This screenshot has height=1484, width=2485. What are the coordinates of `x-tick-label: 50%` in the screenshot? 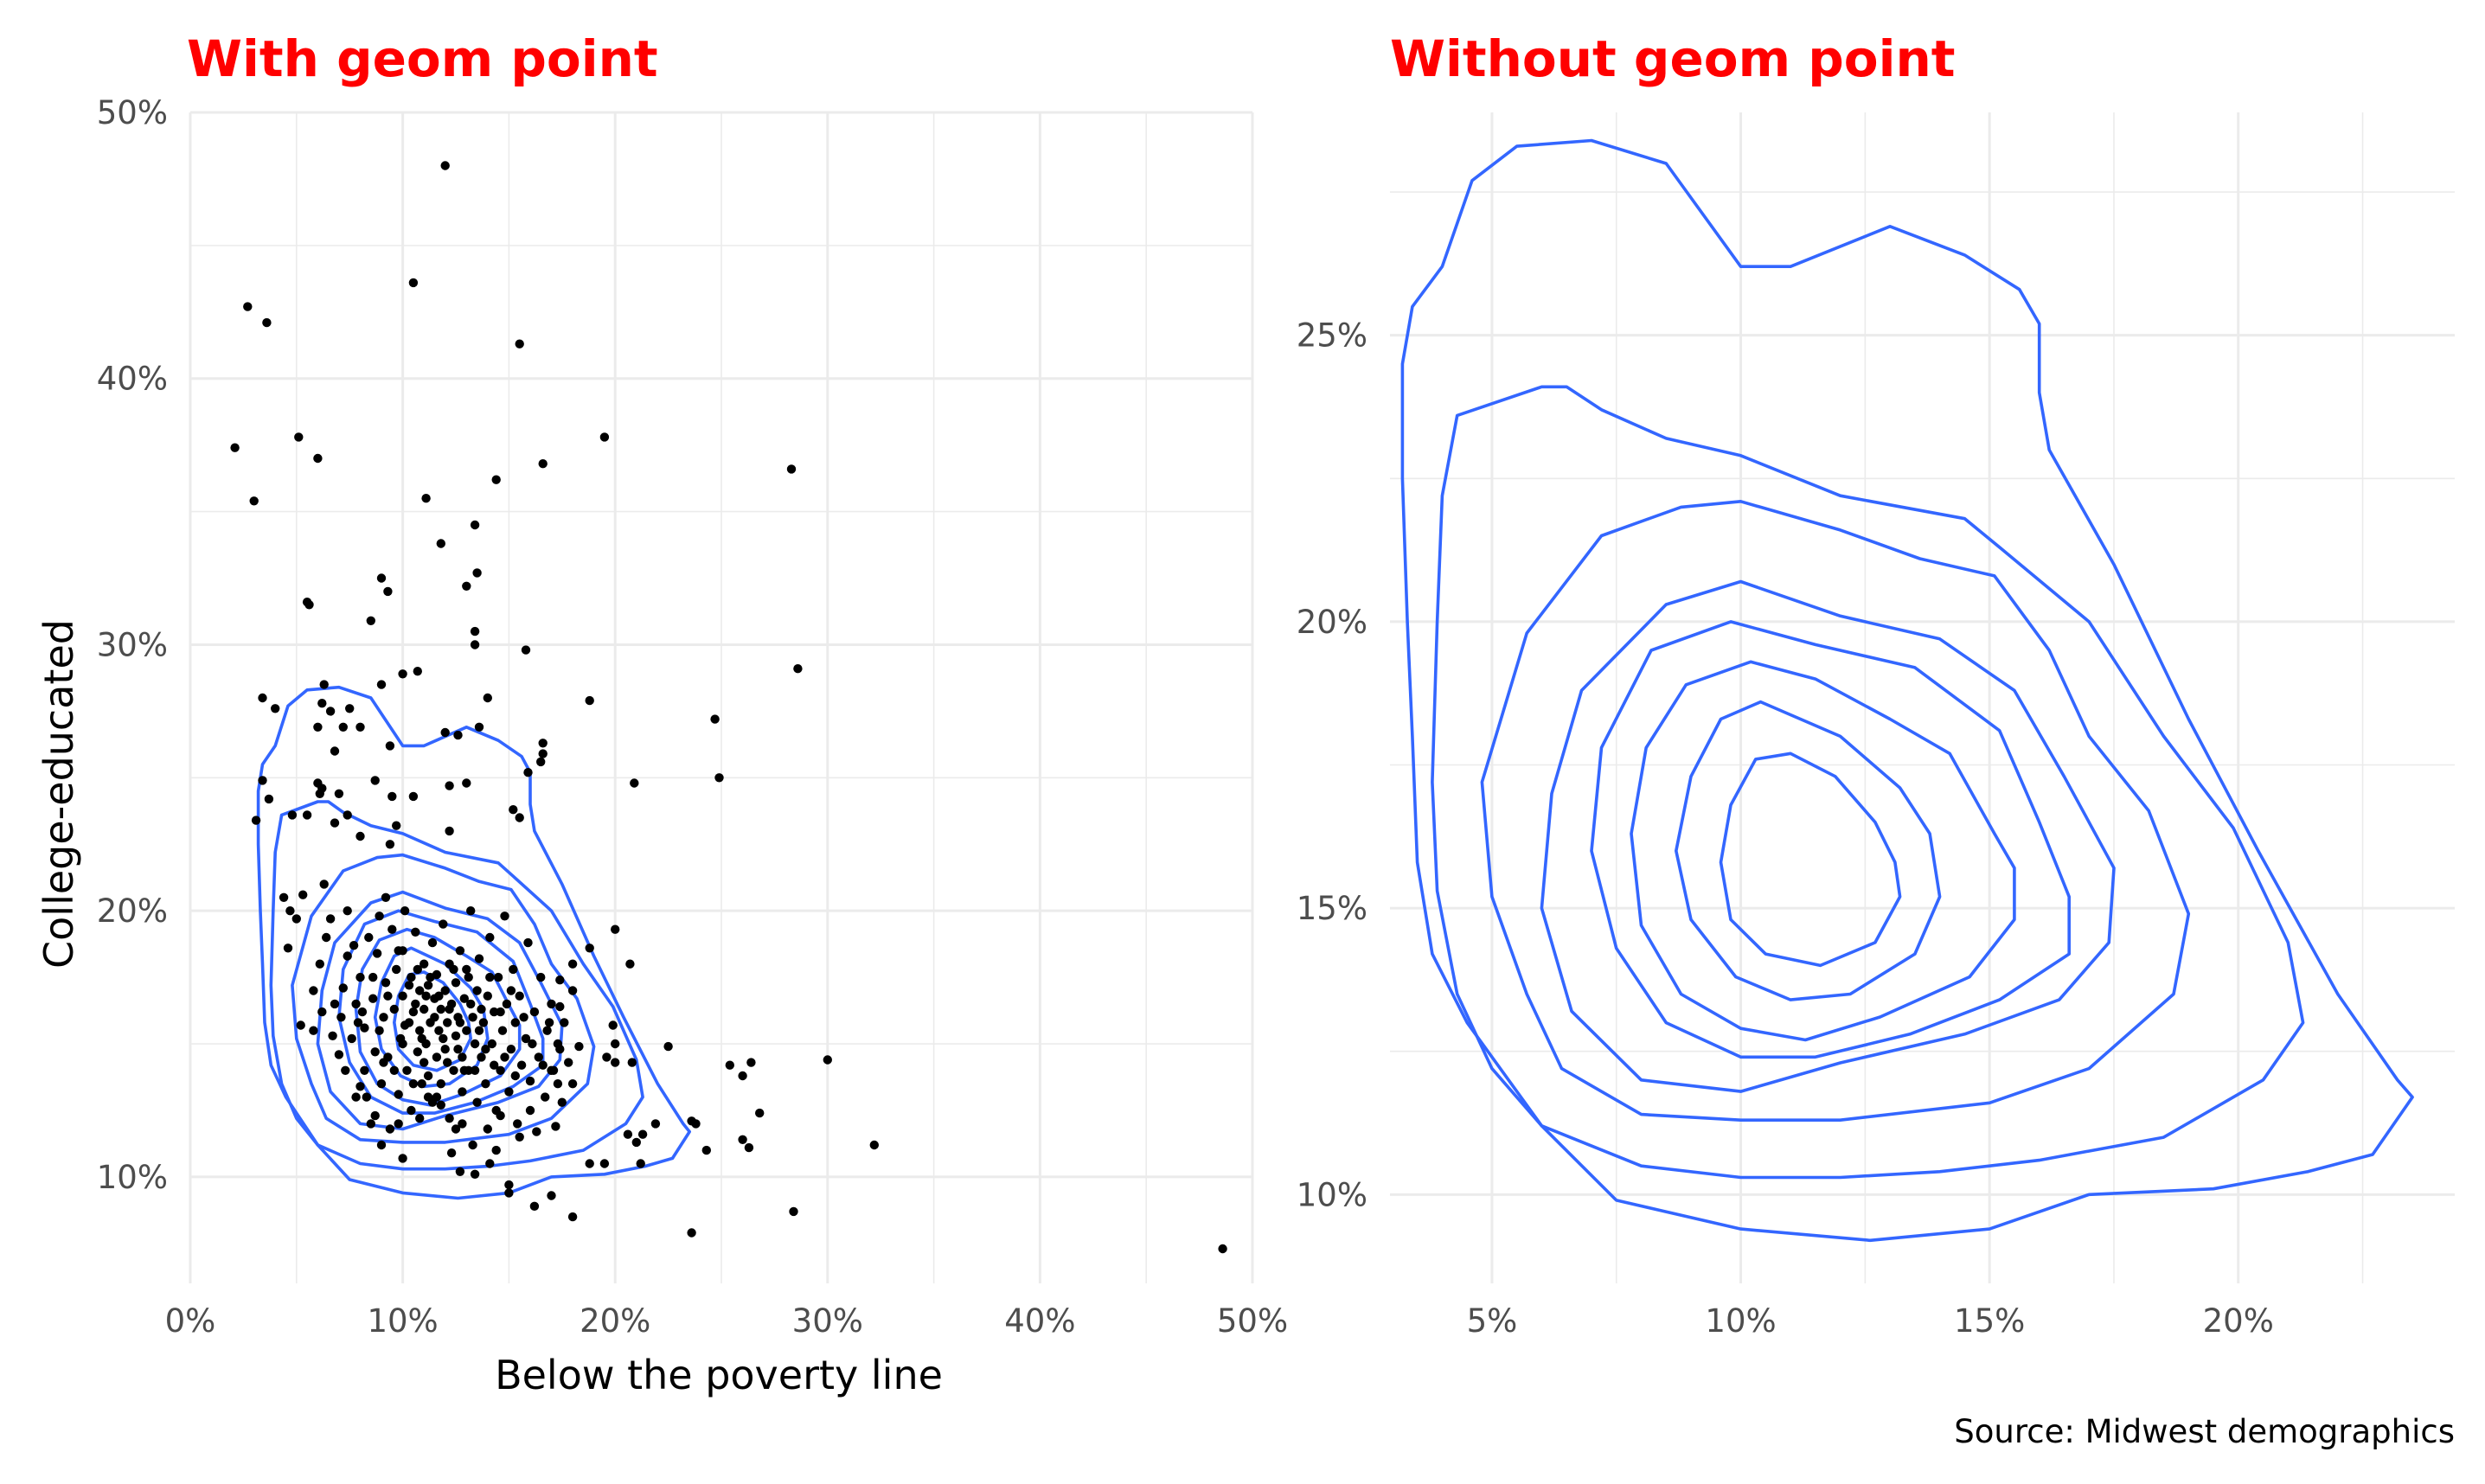 It's located at (1252, 1321).